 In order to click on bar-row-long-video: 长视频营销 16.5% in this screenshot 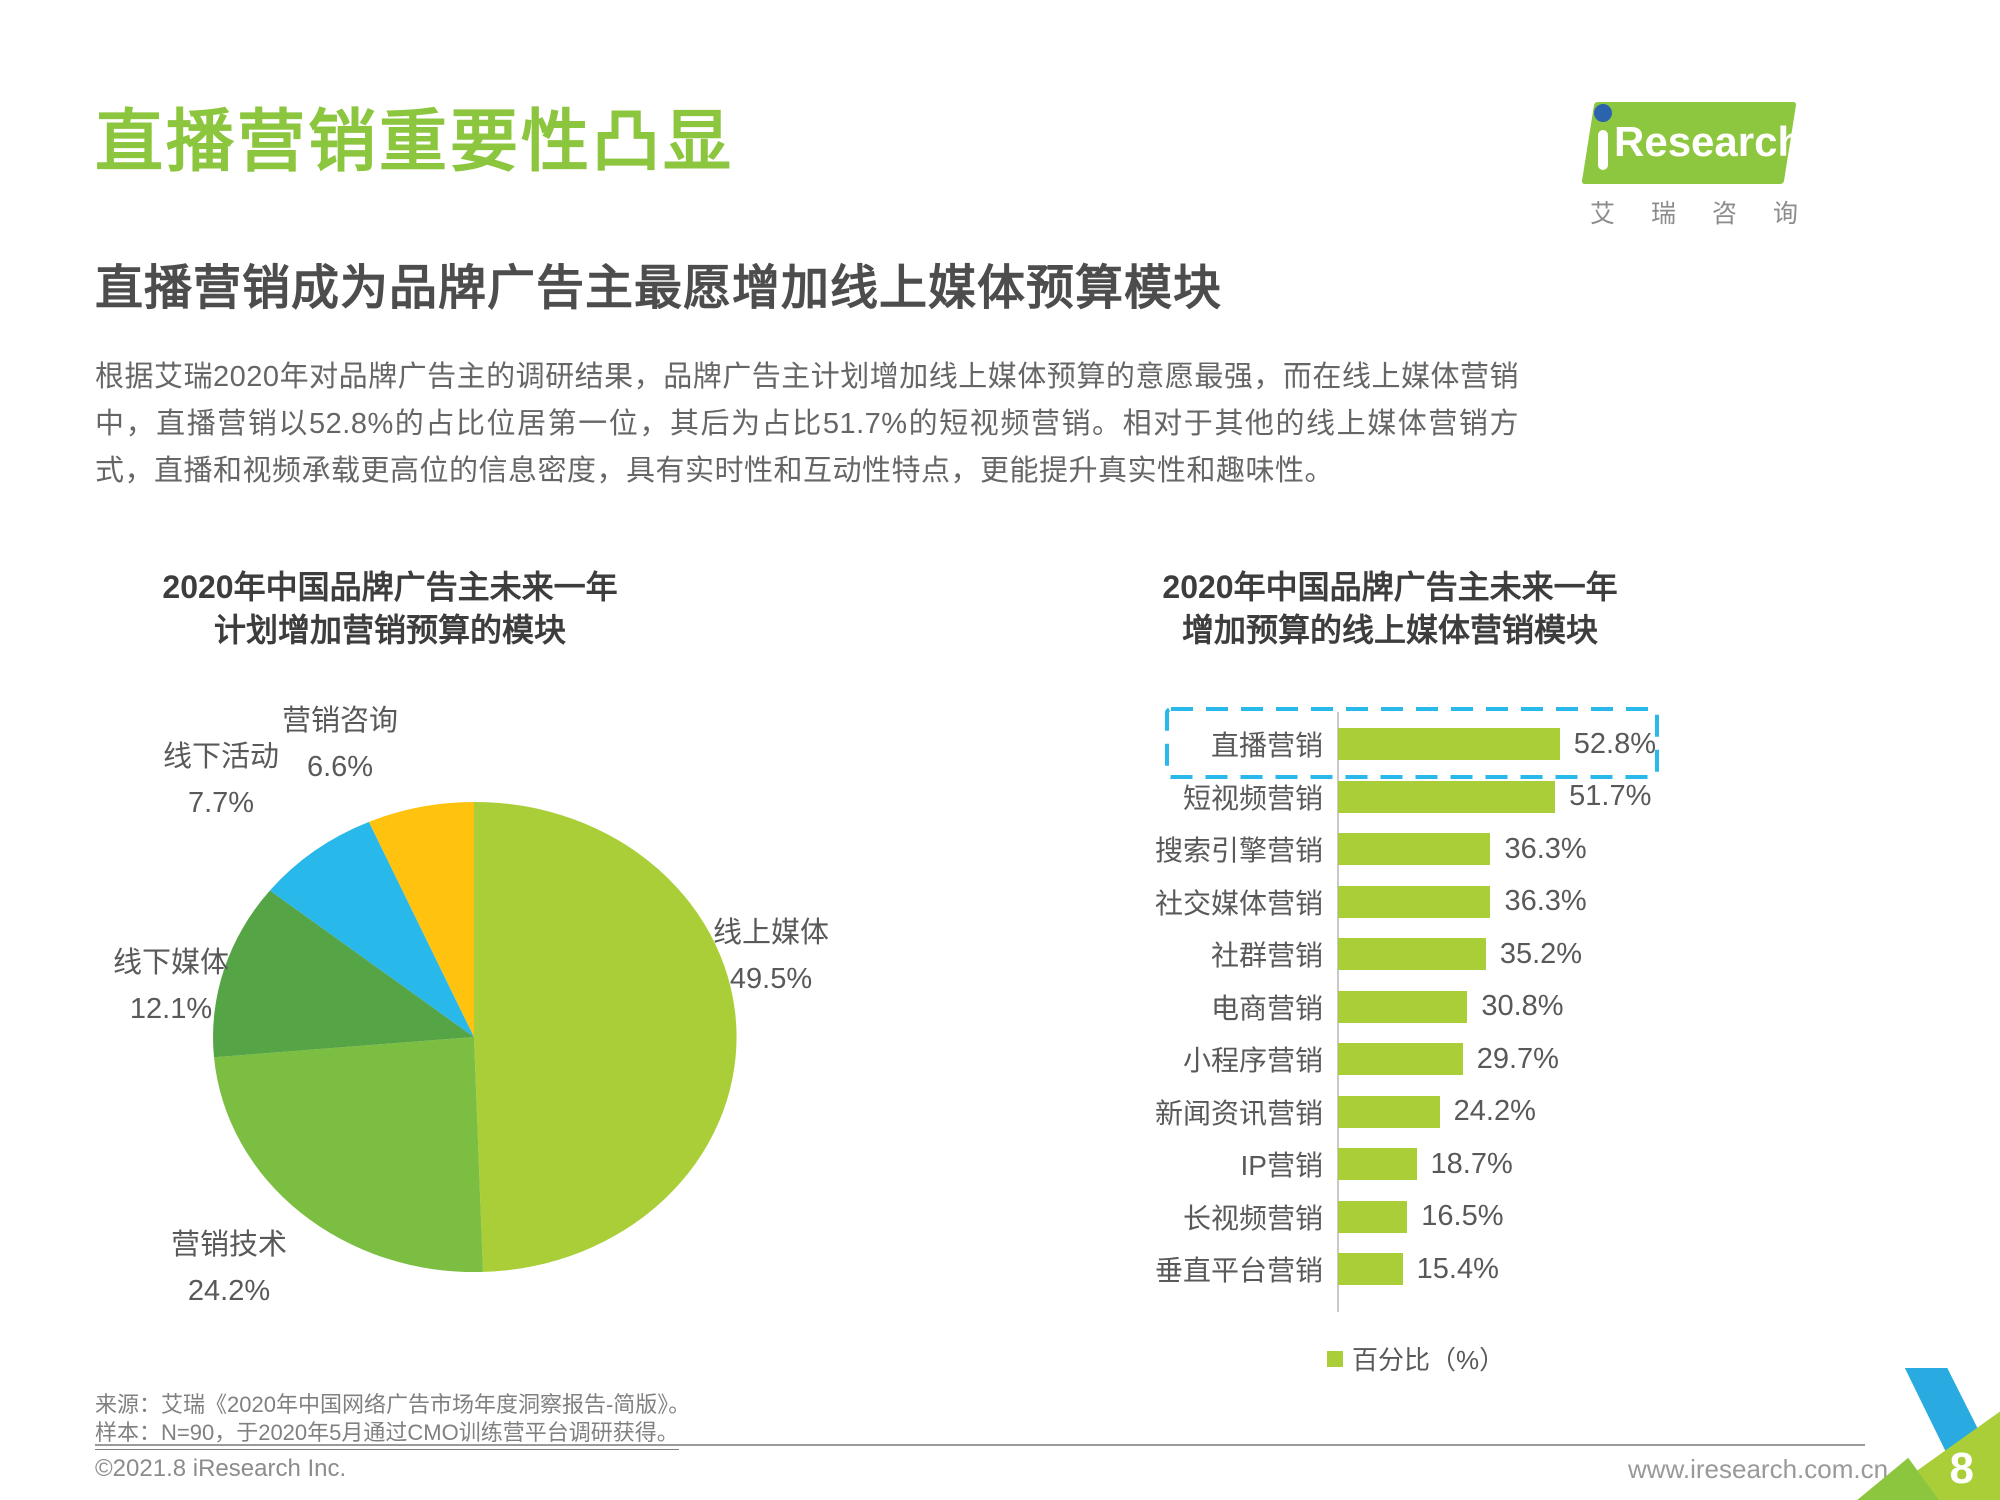, I will do `click(1343, 1217)`.